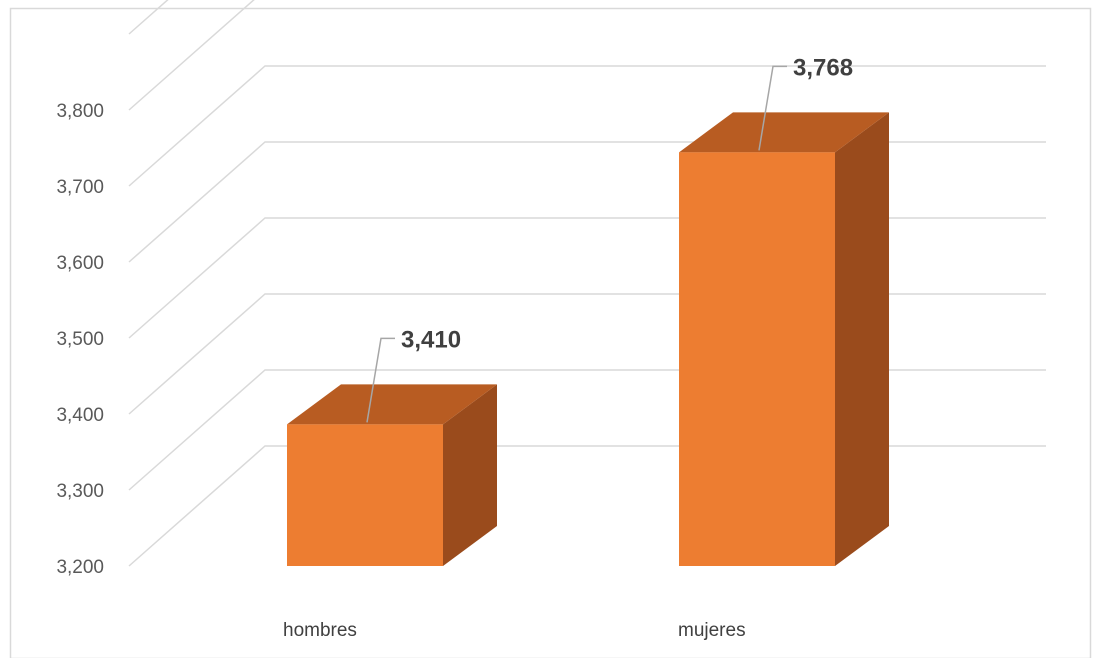 The height and width of the screenshot is (663, 1100). What do you see at coordinates (823, 67) in the screenshot?
I see `data-label: 3,768` at bounding box center [823, 67].